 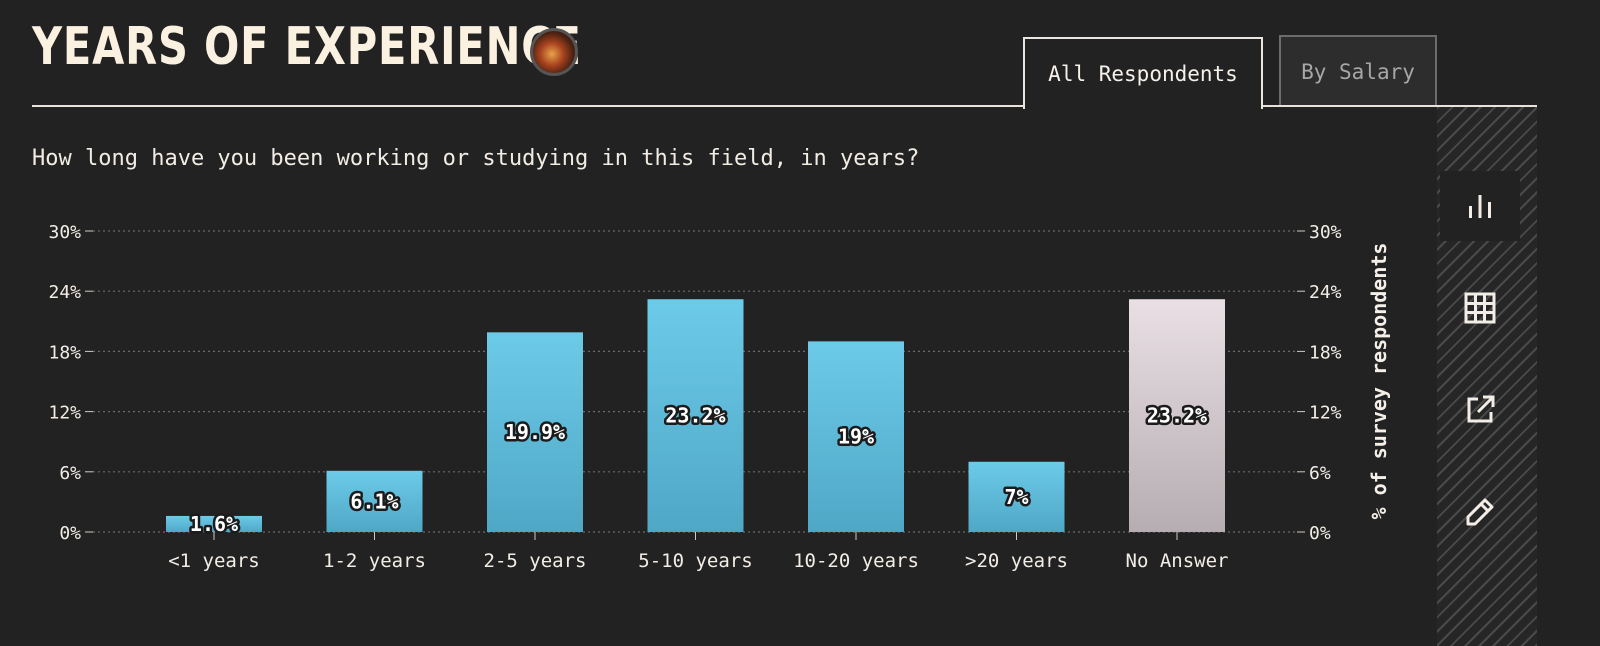 What do you see at coordinates (1320, 473) in the screenshot?
I see `y-tick-label-right: 6%` at bounding box center [1320, 473].